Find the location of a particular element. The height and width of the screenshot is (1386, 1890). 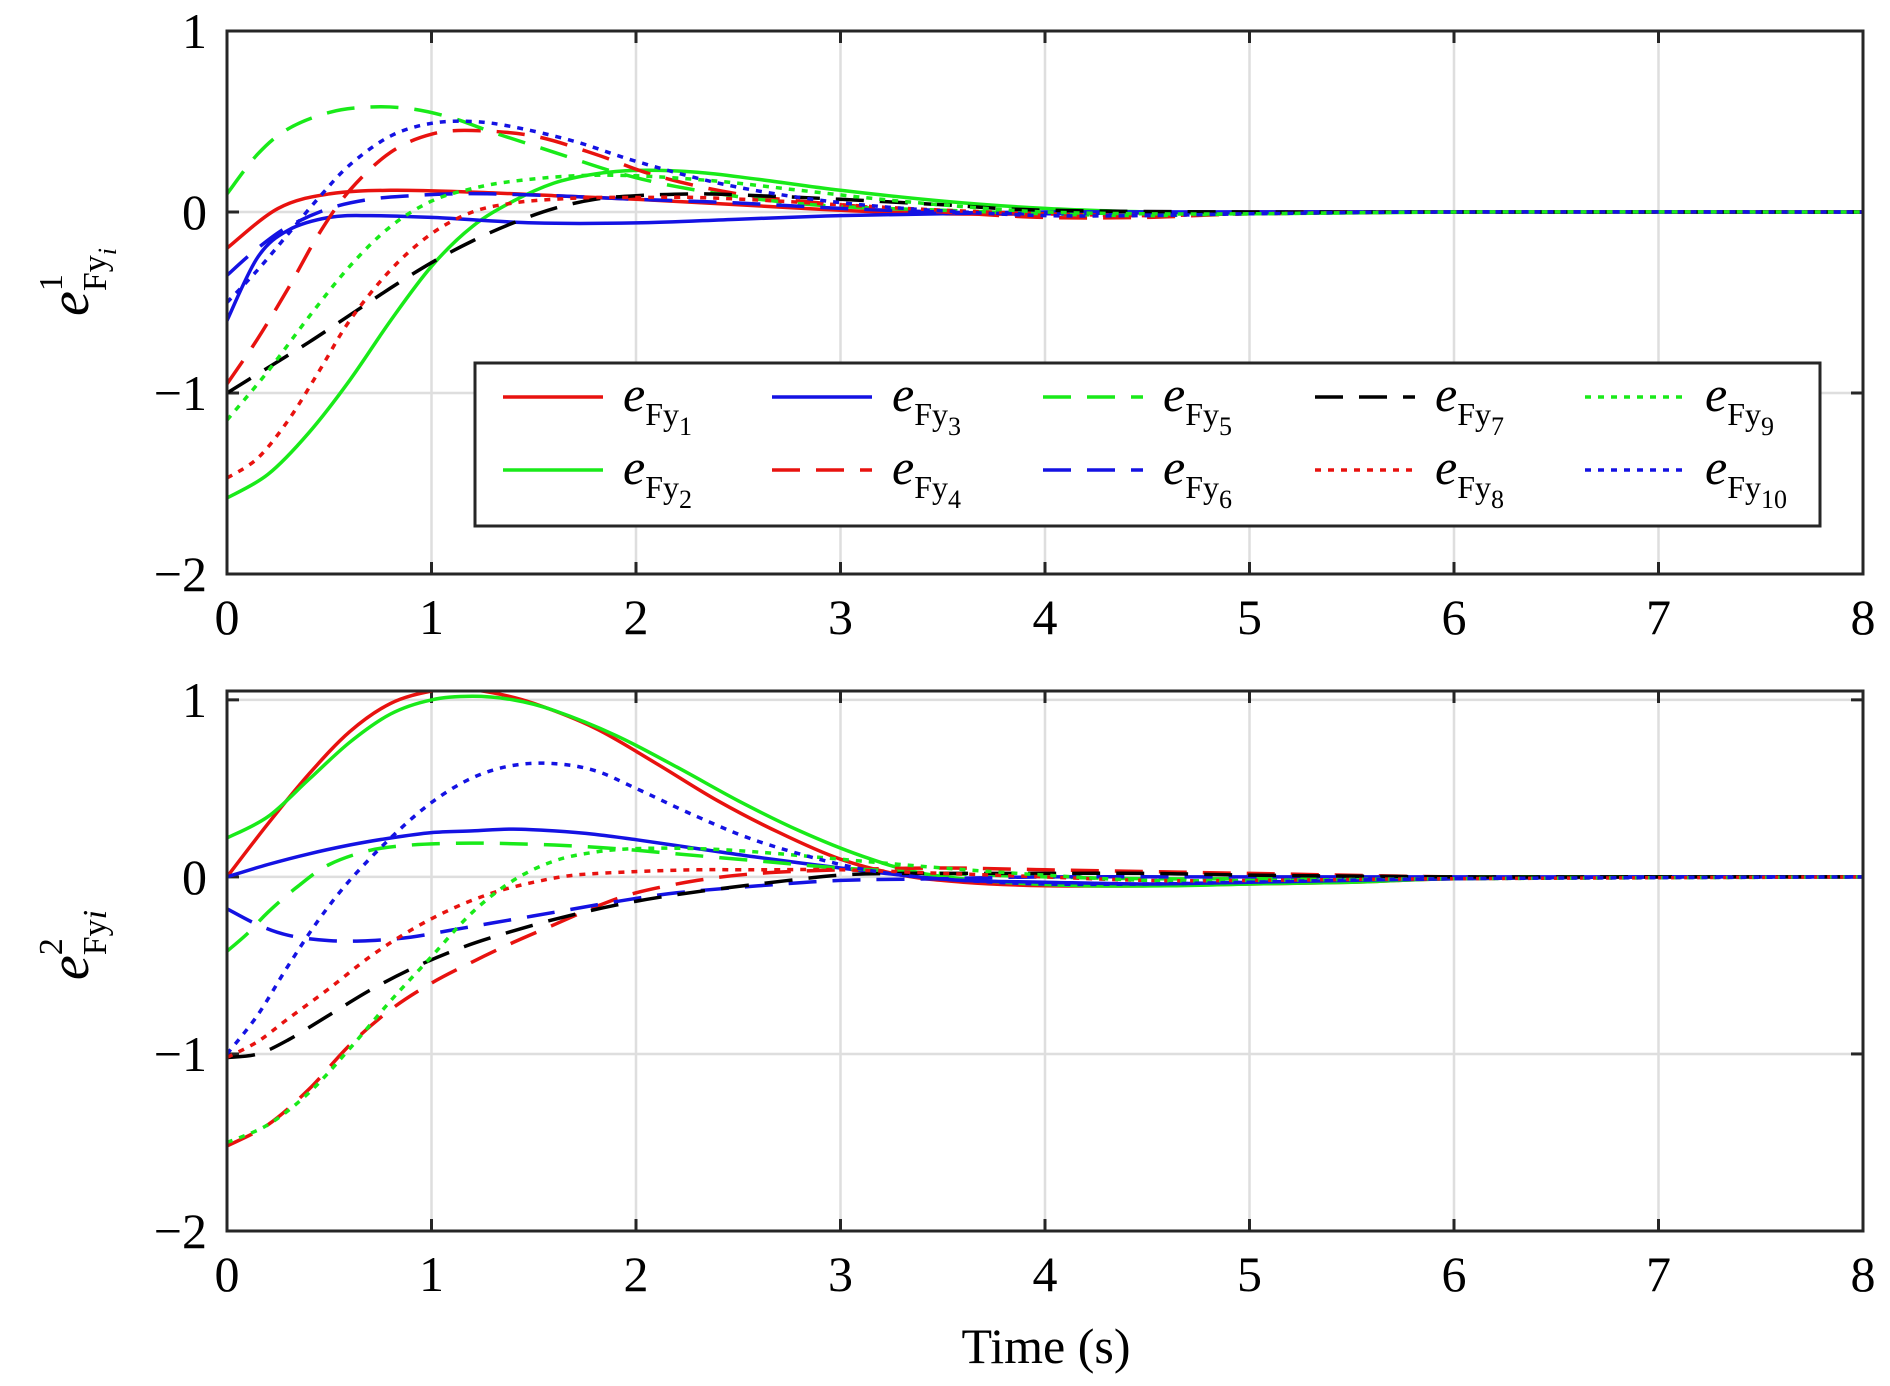

legend-label-6: eFy6 is located at coordinates (1197, 476).